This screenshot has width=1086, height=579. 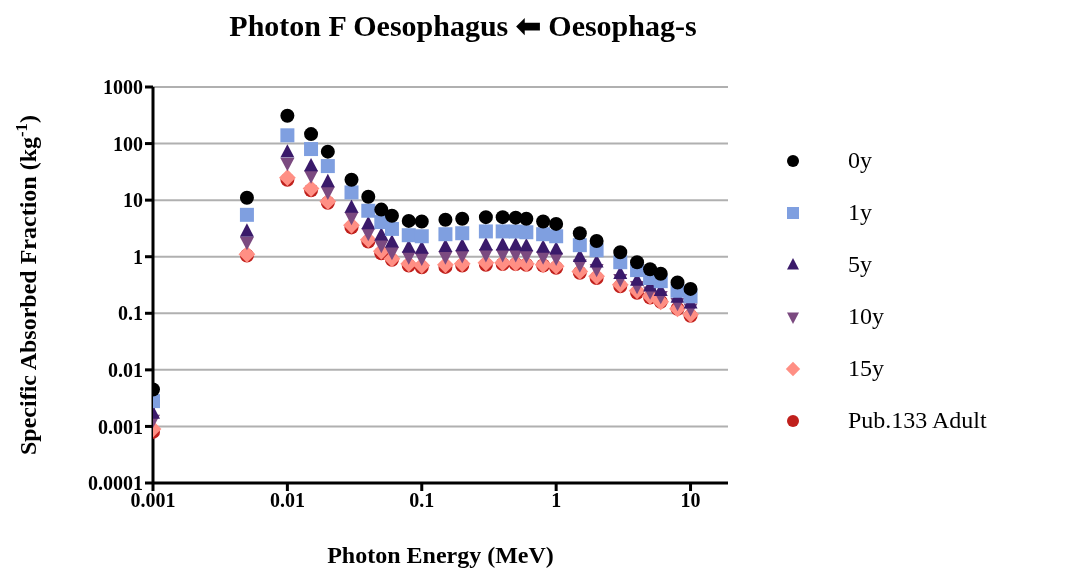 What do you see at coordinates (422, 500) in the screenshot?
I see `x-tick-label: 0.1` at bounding box center [422, 500].